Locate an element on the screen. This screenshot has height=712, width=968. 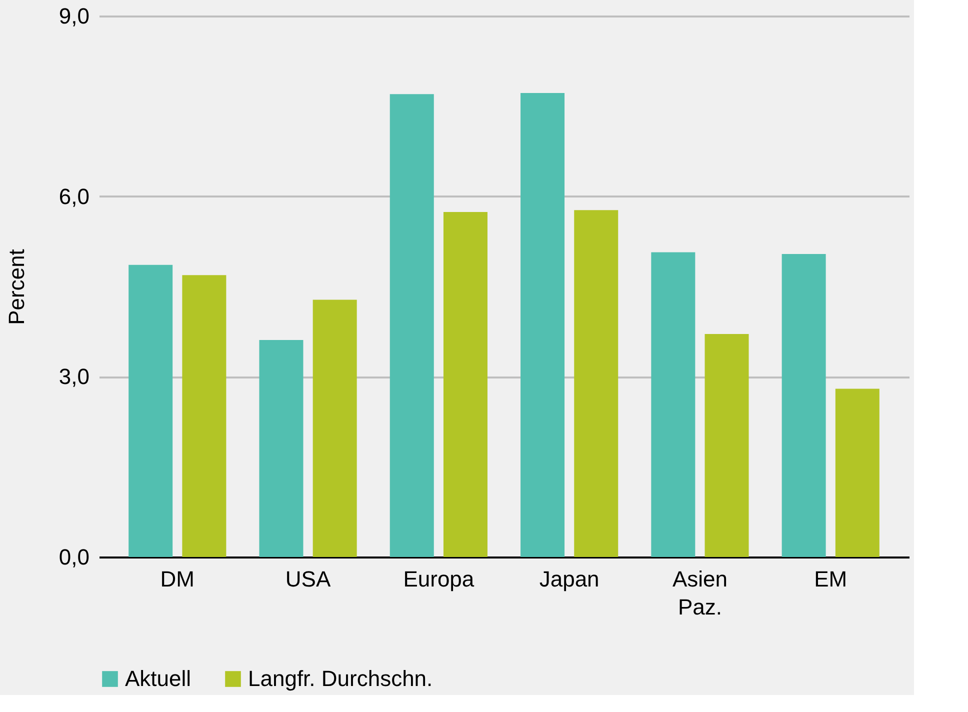
x-tick-label: DM is located at coordinates (177, 579).